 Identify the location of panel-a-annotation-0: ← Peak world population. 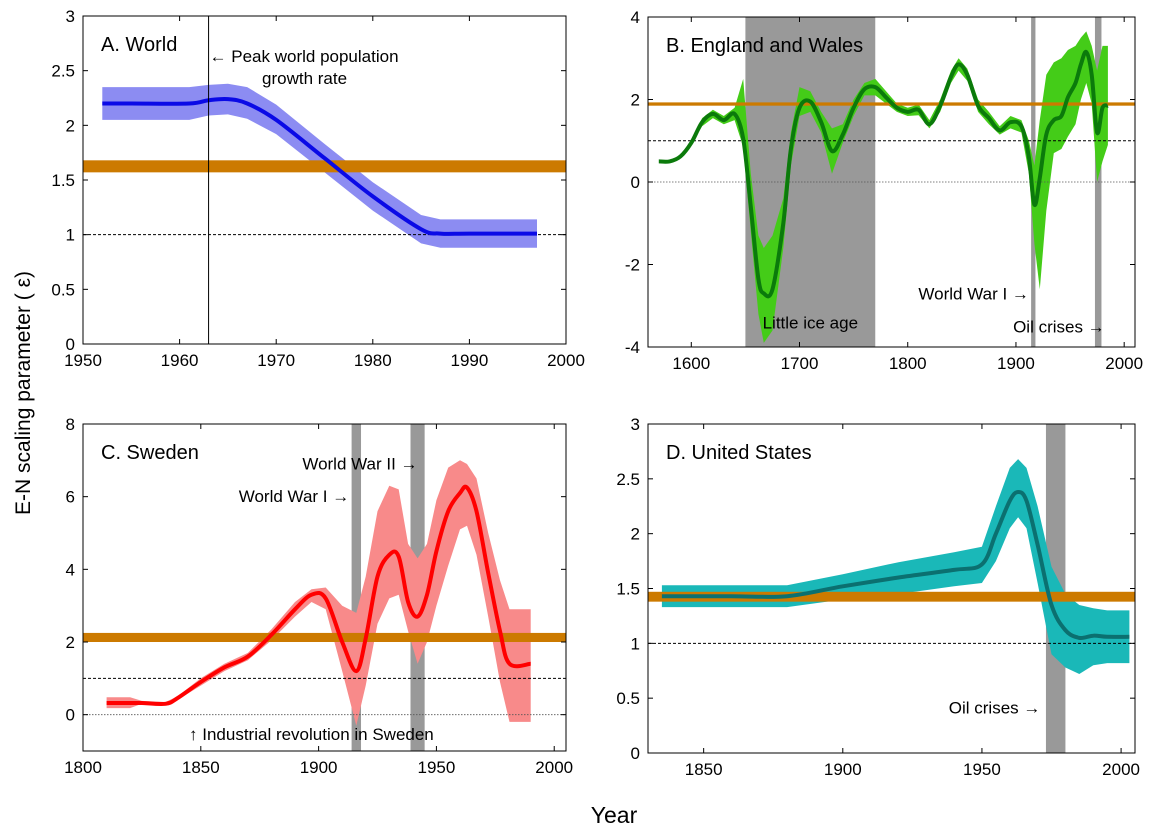
(304, 56).